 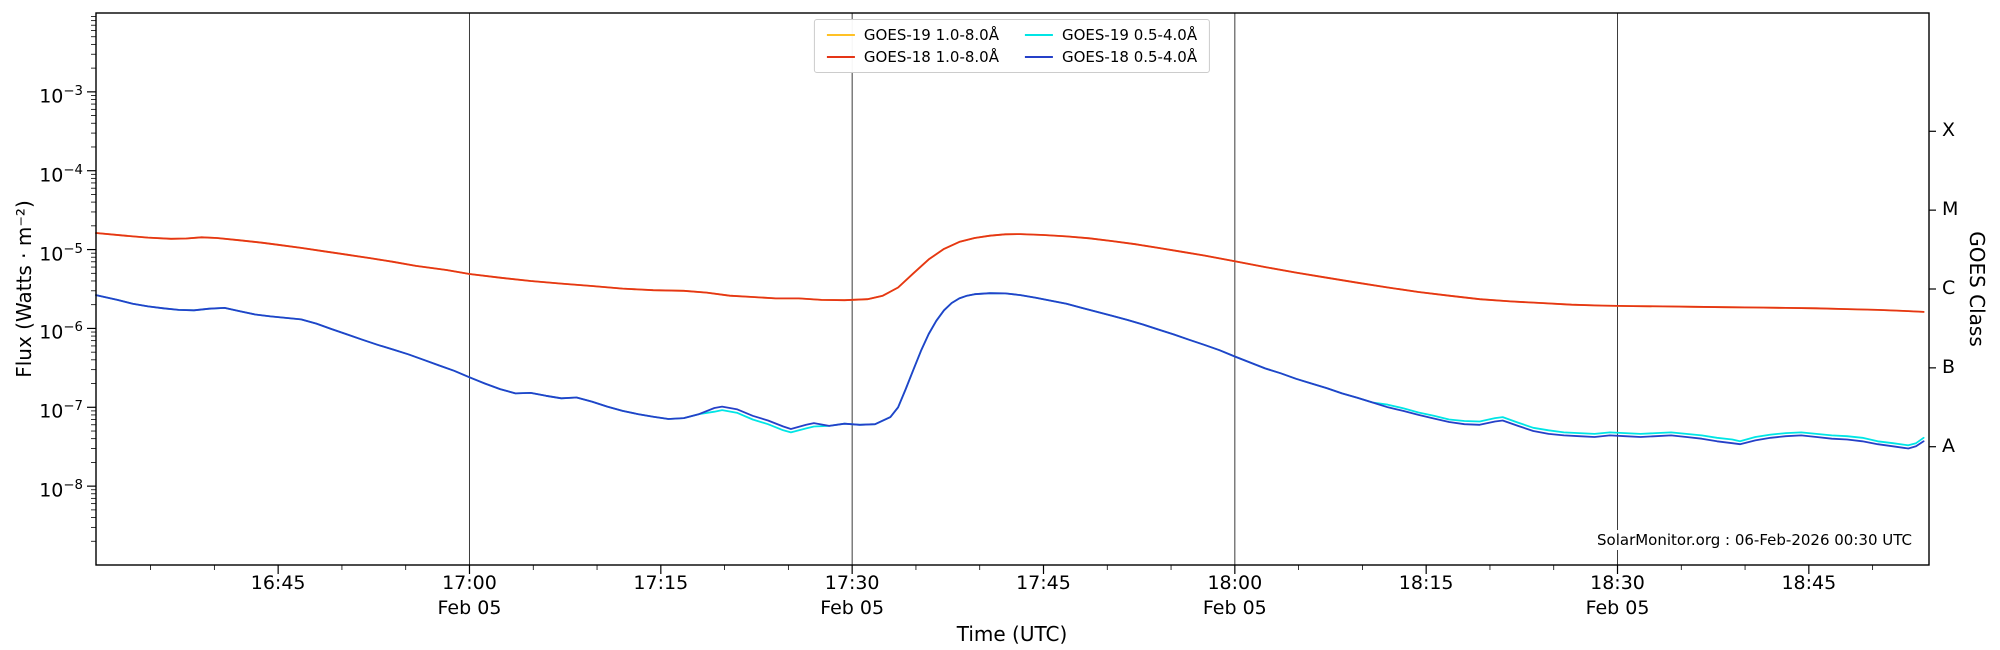 I want to click on y-tick-label: 10⁻⁶, so click(x=61, y=332).